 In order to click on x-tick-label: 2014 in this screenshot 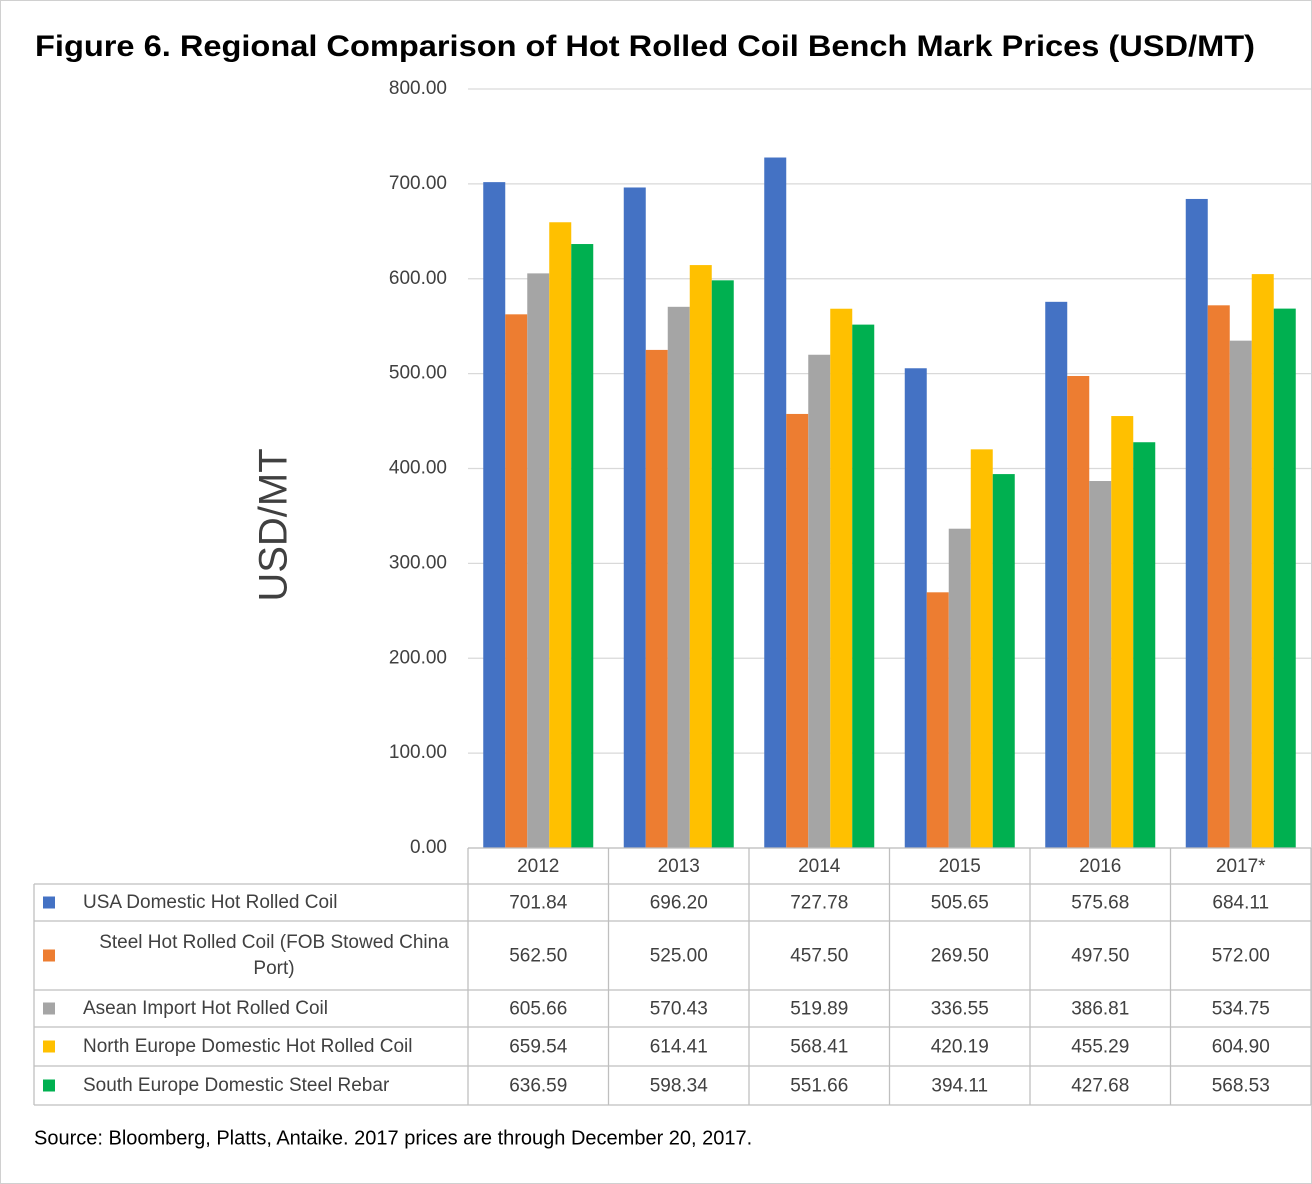, I will do `click(819, 866)`.